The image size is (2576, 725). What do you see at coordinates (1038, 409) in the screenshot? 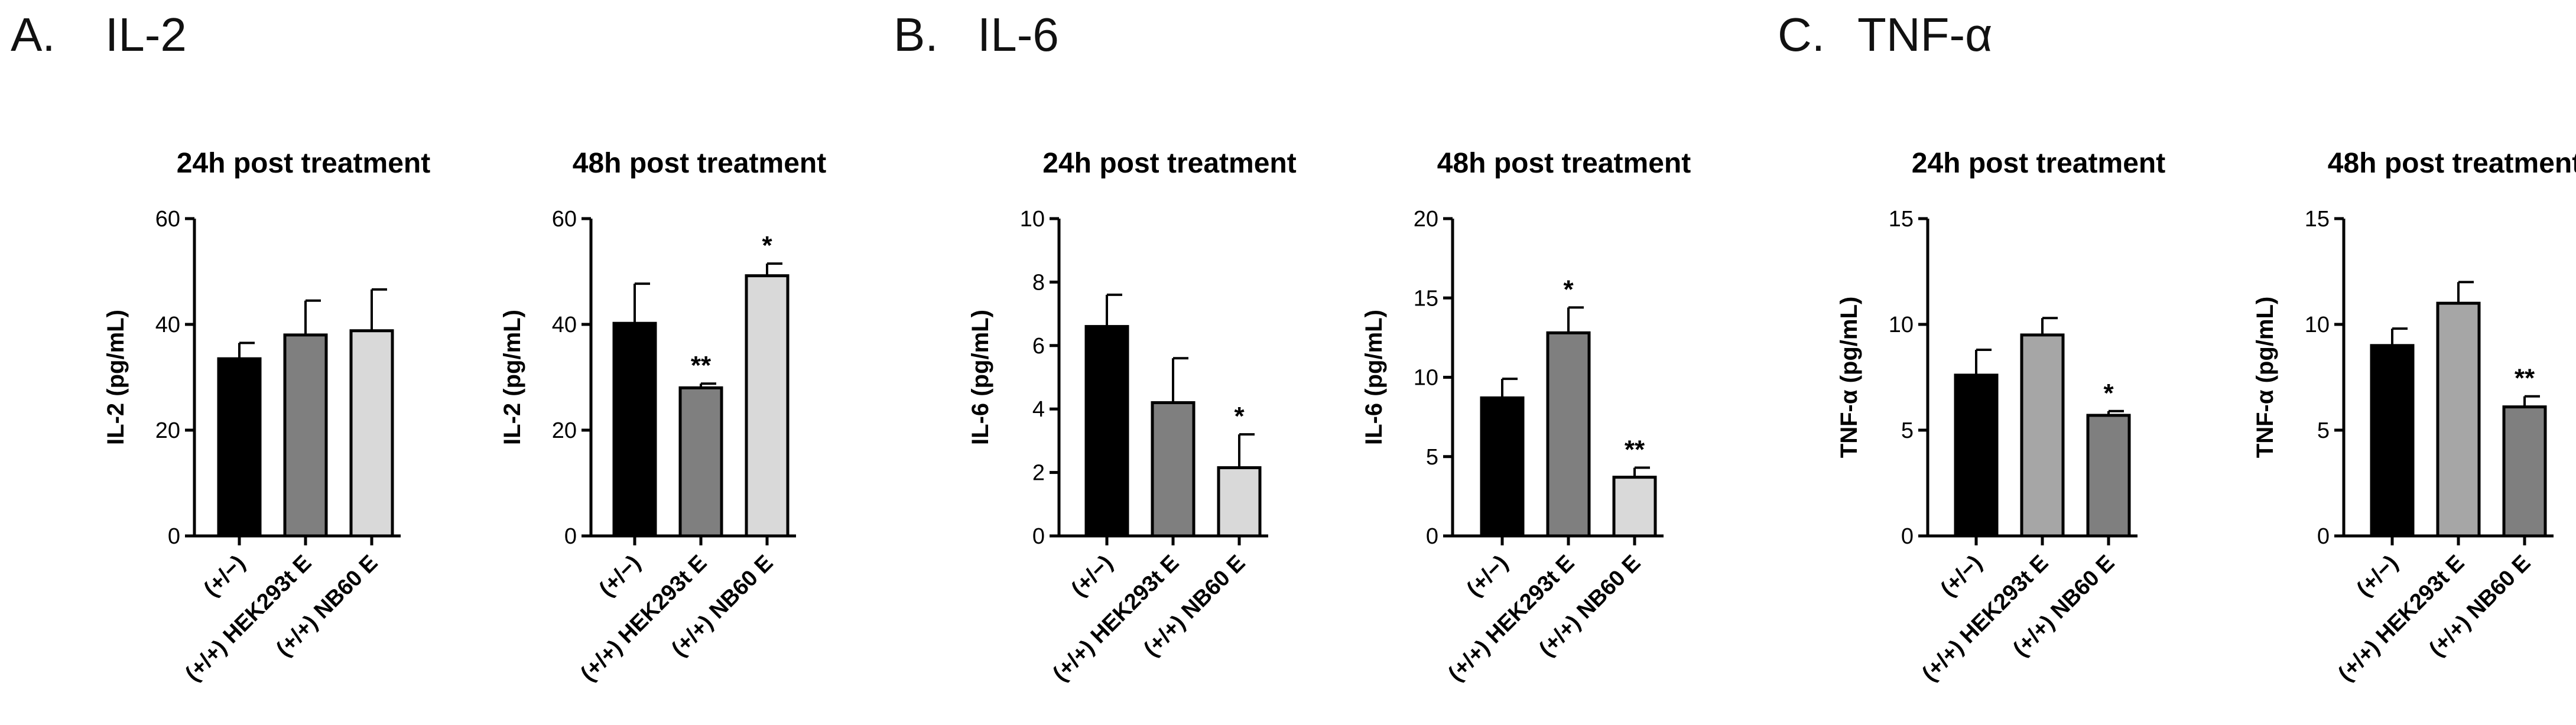
I see `y-tick-label: 4` at bounding box center [1038, 409].